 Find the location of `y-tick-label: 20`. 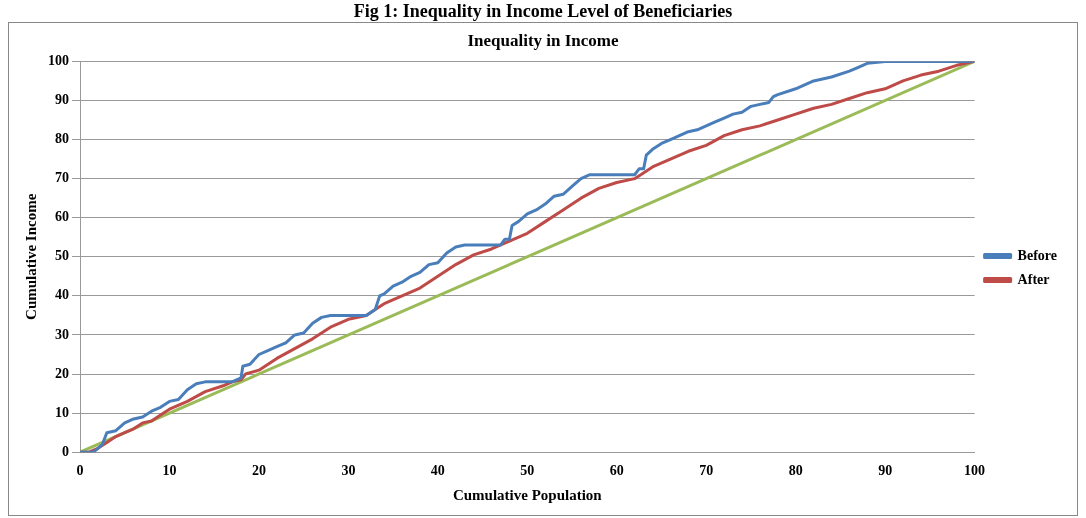

y-tick-label: 20 is located at coordinates (62, 373).